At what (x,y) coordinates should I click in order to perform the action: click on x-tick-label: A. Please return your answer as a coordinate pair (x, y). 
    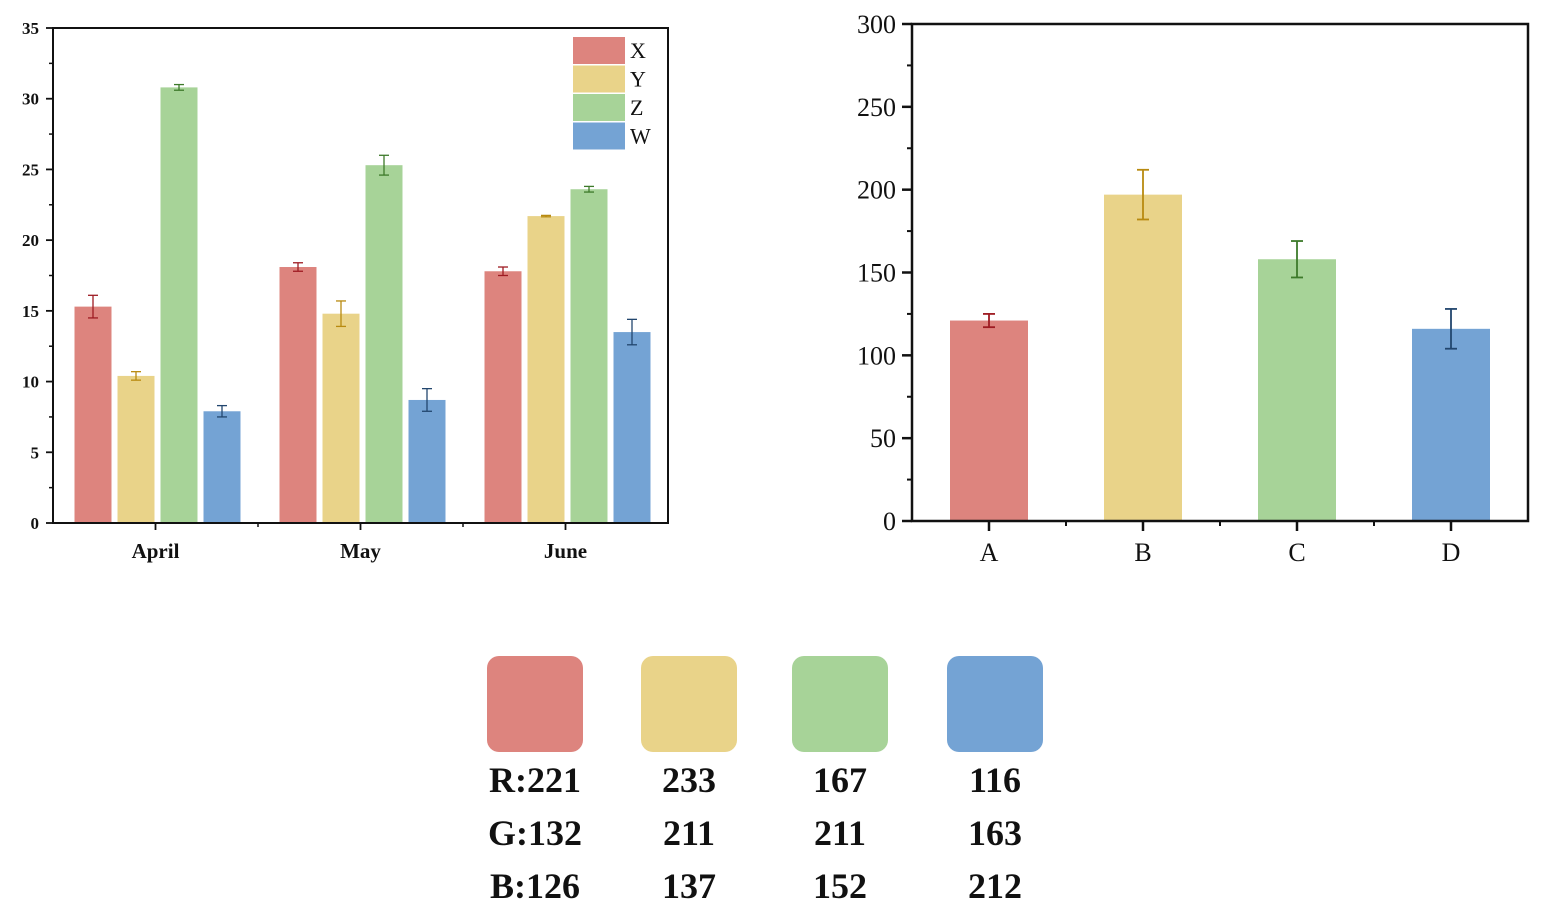
    Looking at the image, I should click on (989, 552).